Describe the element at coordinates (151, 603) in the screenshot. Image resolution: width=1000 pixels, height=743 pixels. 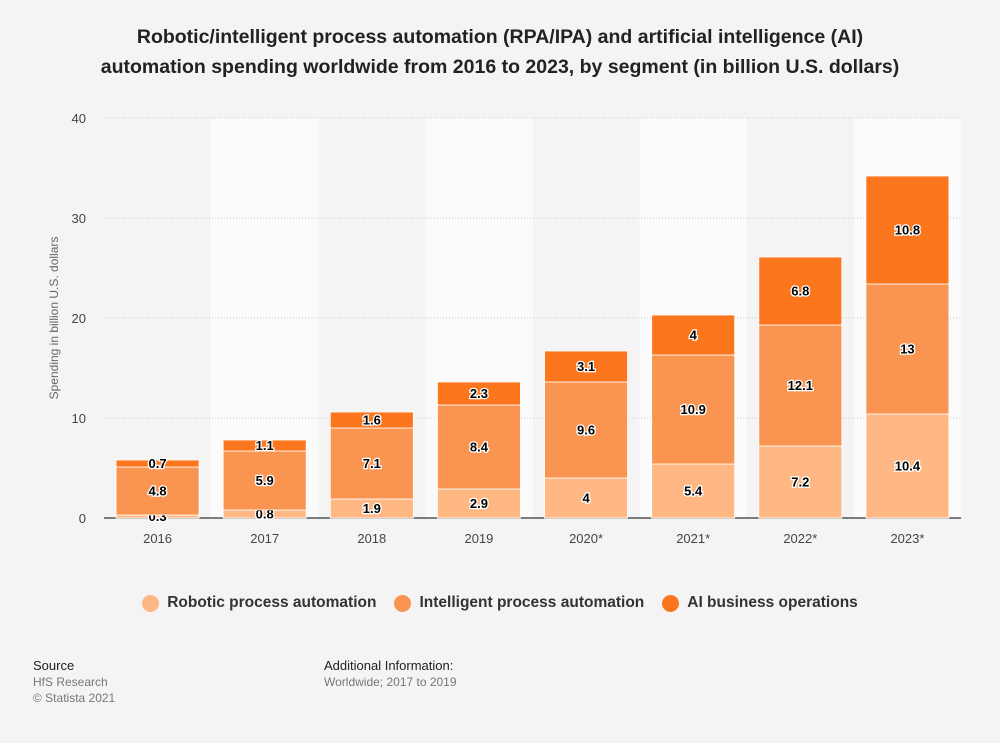
I see `legend-marker-rpa` at that location.